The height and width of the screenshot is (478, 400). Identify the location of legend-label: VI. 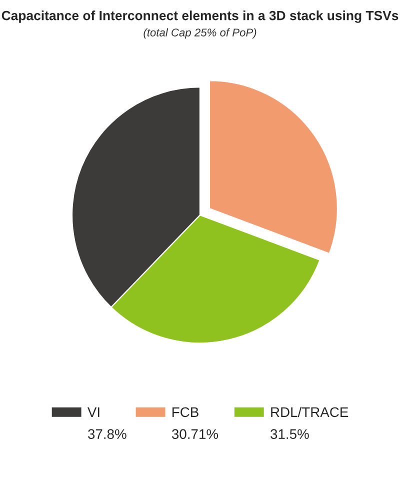
(93, 412).